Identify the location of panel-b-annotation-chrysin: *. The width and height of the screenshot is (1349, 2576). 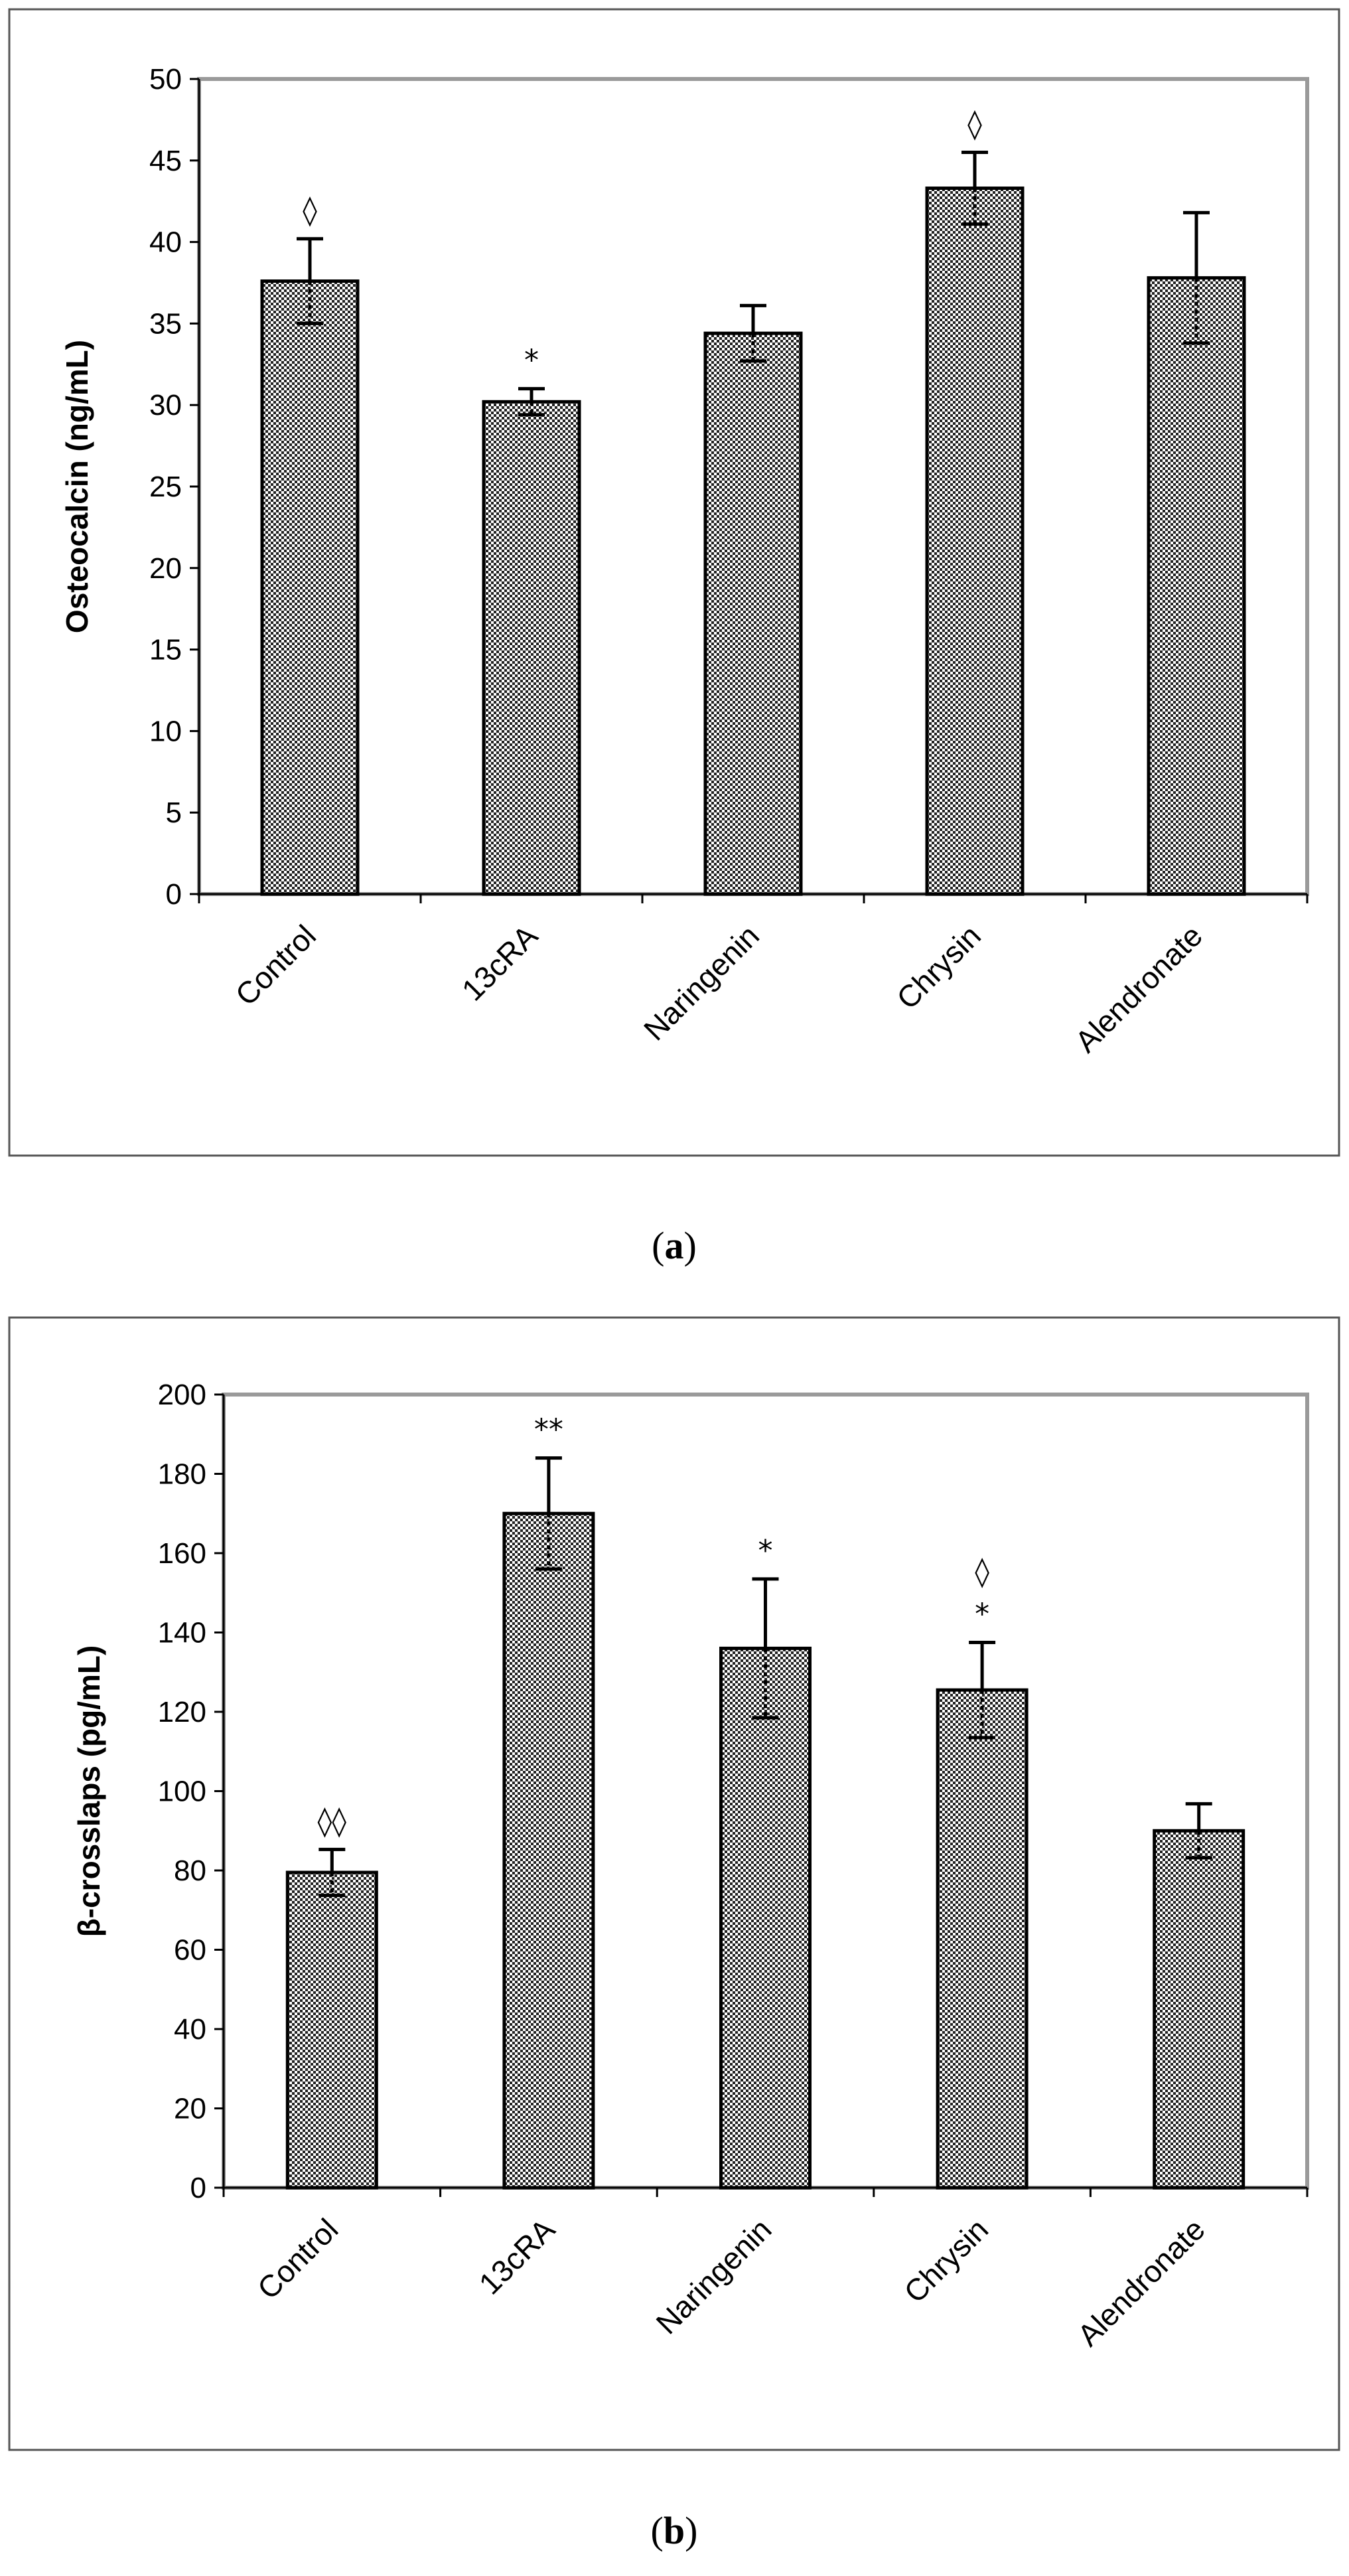
(982, 1614).